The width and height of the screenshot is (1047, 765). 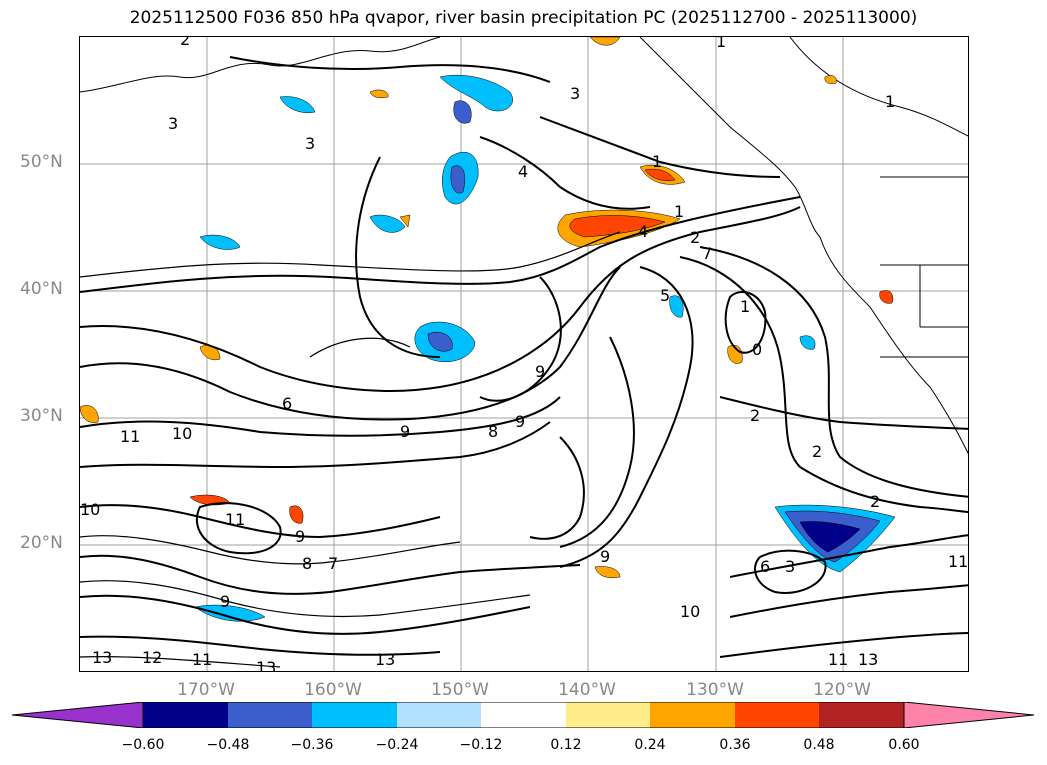 I want to click on colorbar, so click(x=523, y=715).